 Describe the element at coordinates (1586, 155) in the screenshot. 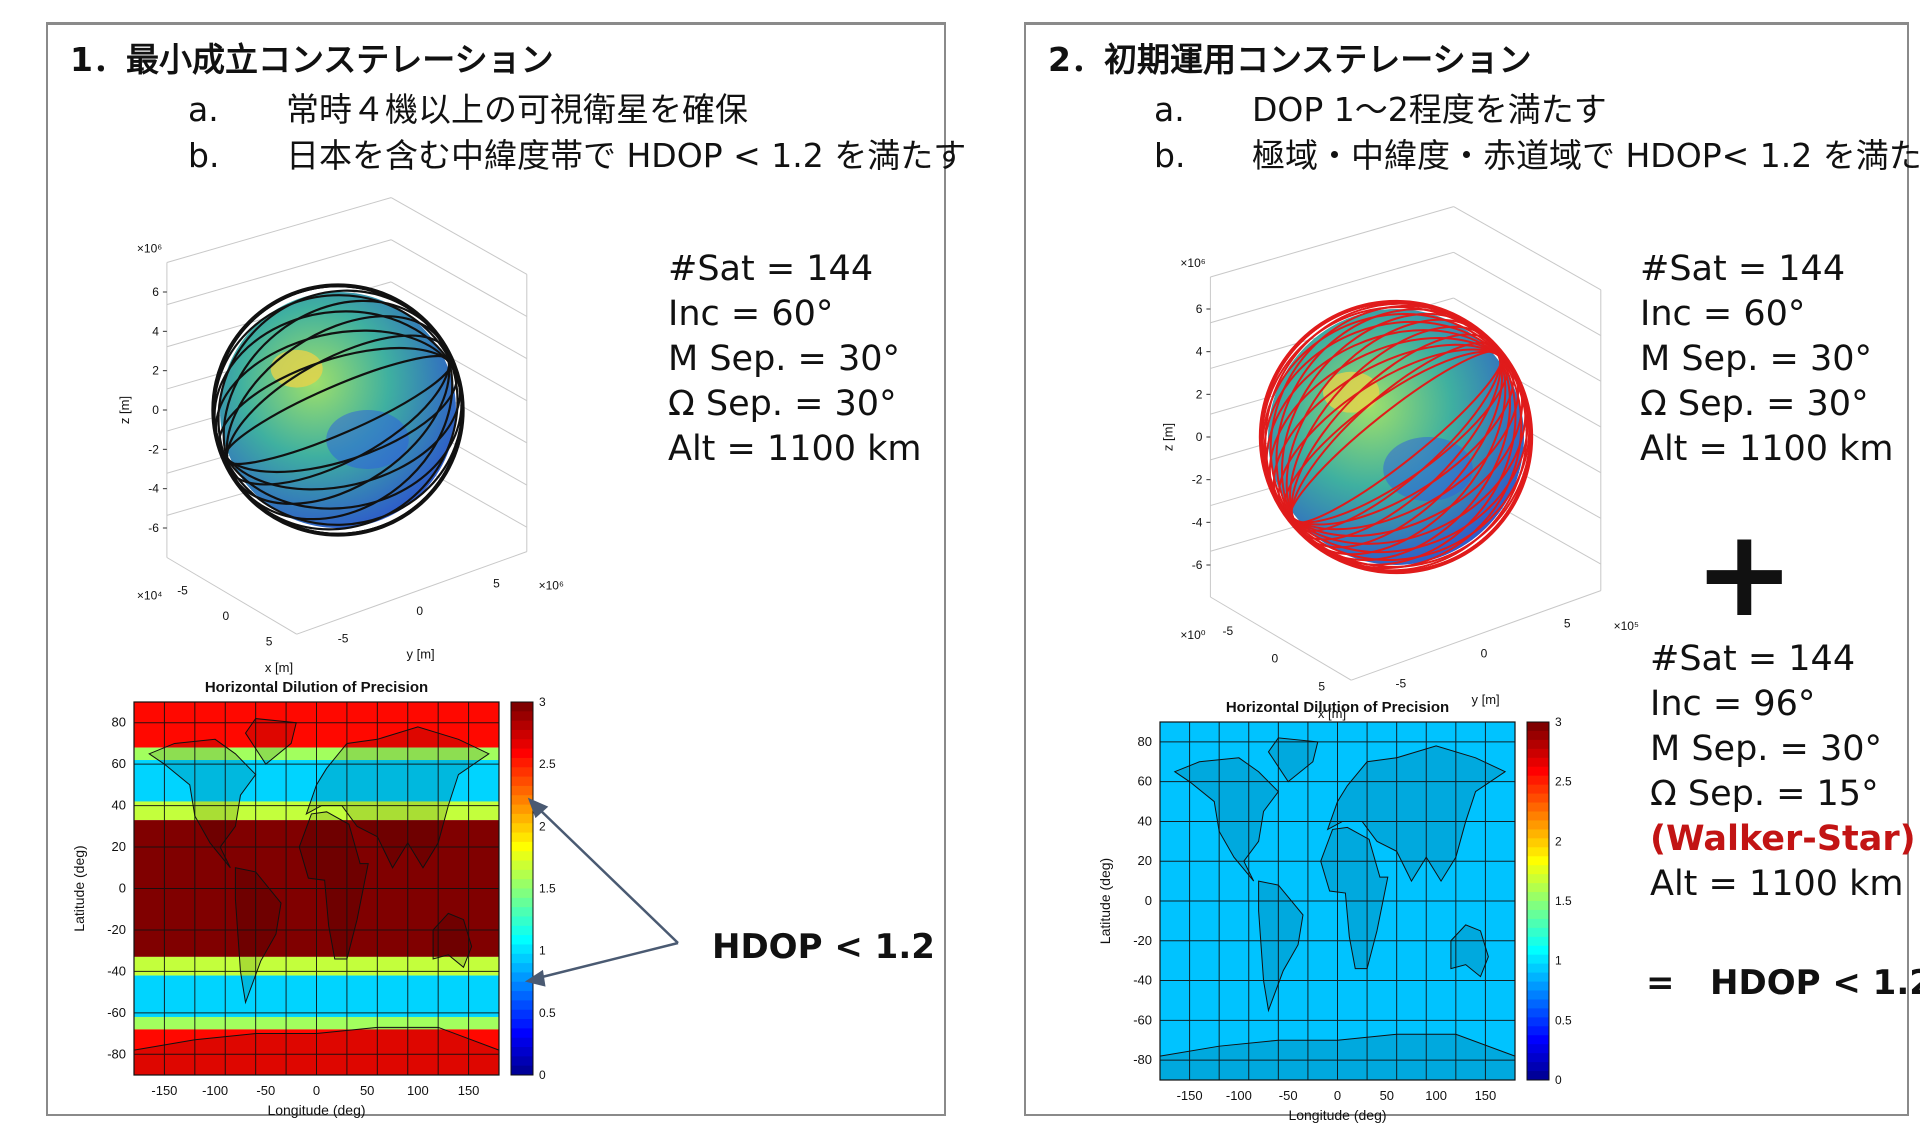

I see `requirement-b-text: 極域・中緯度・赤道域で HDOP< 1.2 を満たす` at that location.